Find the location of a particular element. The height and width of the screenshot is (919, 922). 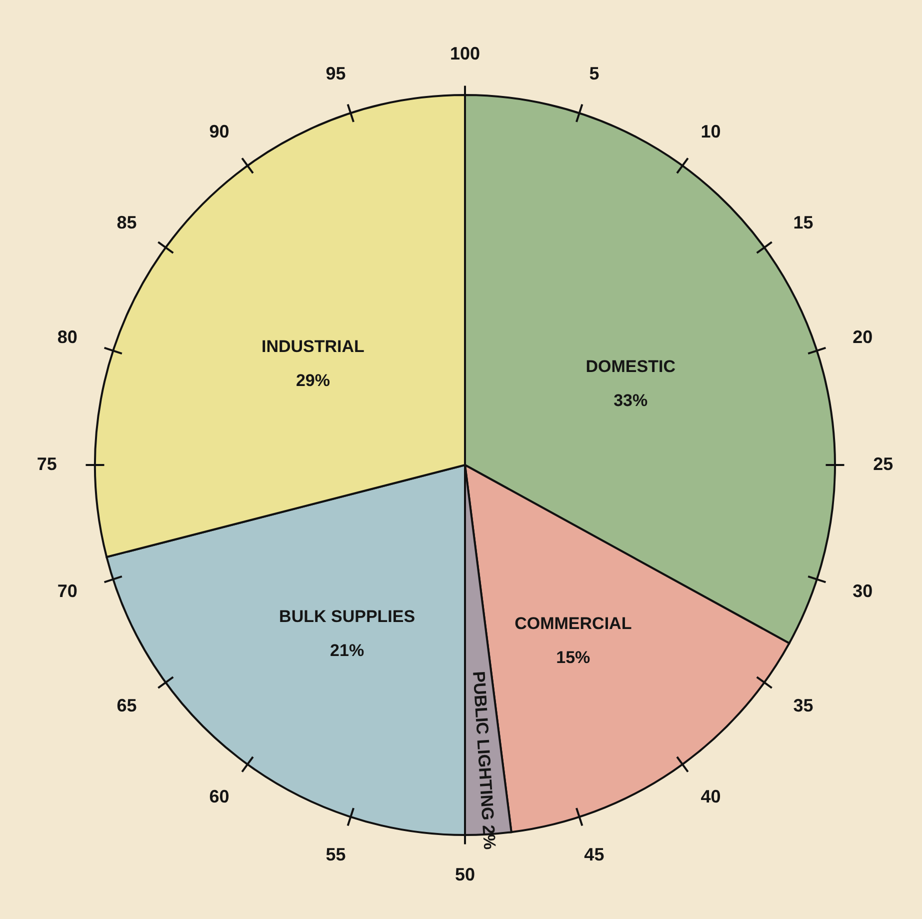

slice-label: INDUSTRIAL is located at coordinates (313, 346).